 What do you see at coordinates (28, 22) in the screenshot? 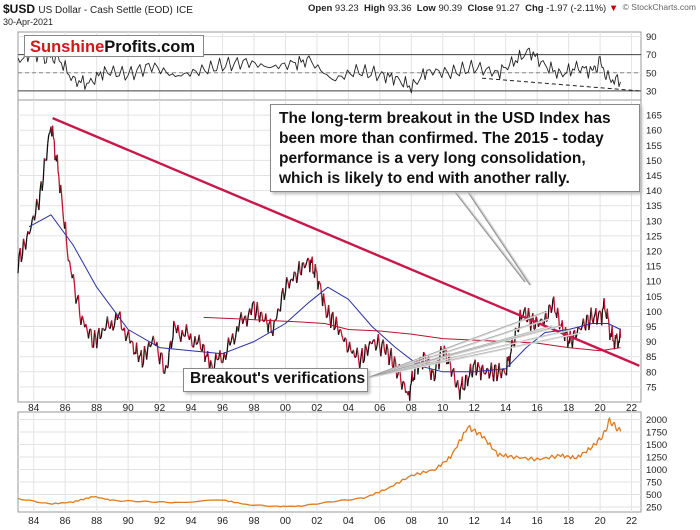
I see `chart-date: 30-Apr-2021` at bounding box center [28, 22].